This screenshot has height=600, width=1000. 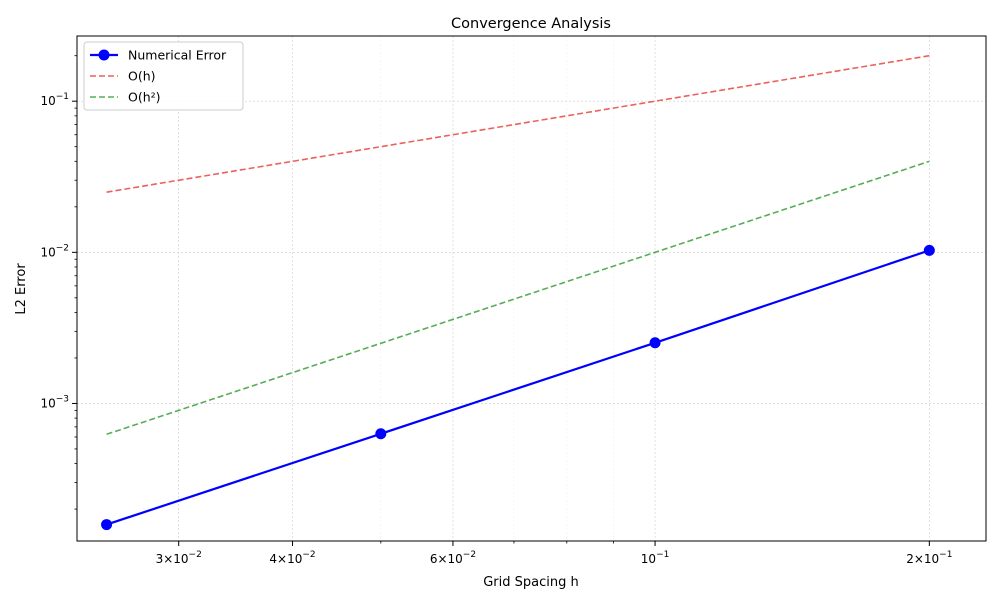 What do you see at coordinates (54, 251) in the screenshot?
I see `y-tick-label: 10⁻²` at bounding box center [54, 251].